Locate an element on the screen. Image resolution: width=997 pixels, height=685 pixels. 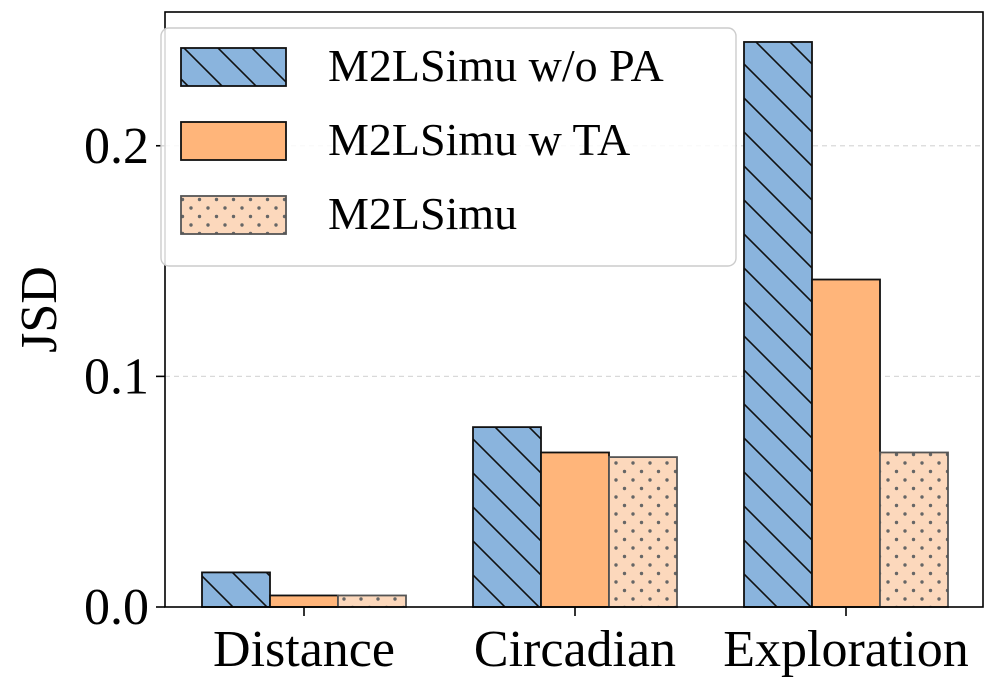
y-tick-label: 0.0 is located at coordinates (116, 607).